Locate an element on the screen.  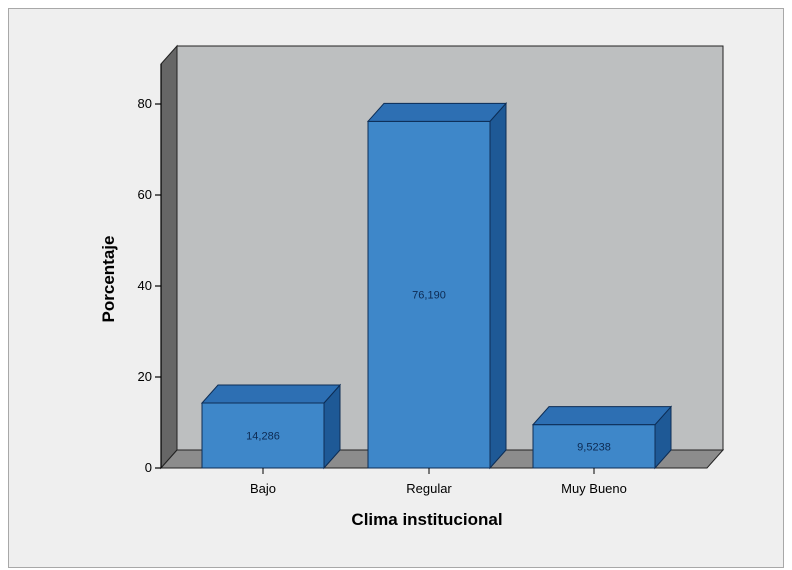
x-category-label: Muy Bueno is located at coordinates (594, 488).